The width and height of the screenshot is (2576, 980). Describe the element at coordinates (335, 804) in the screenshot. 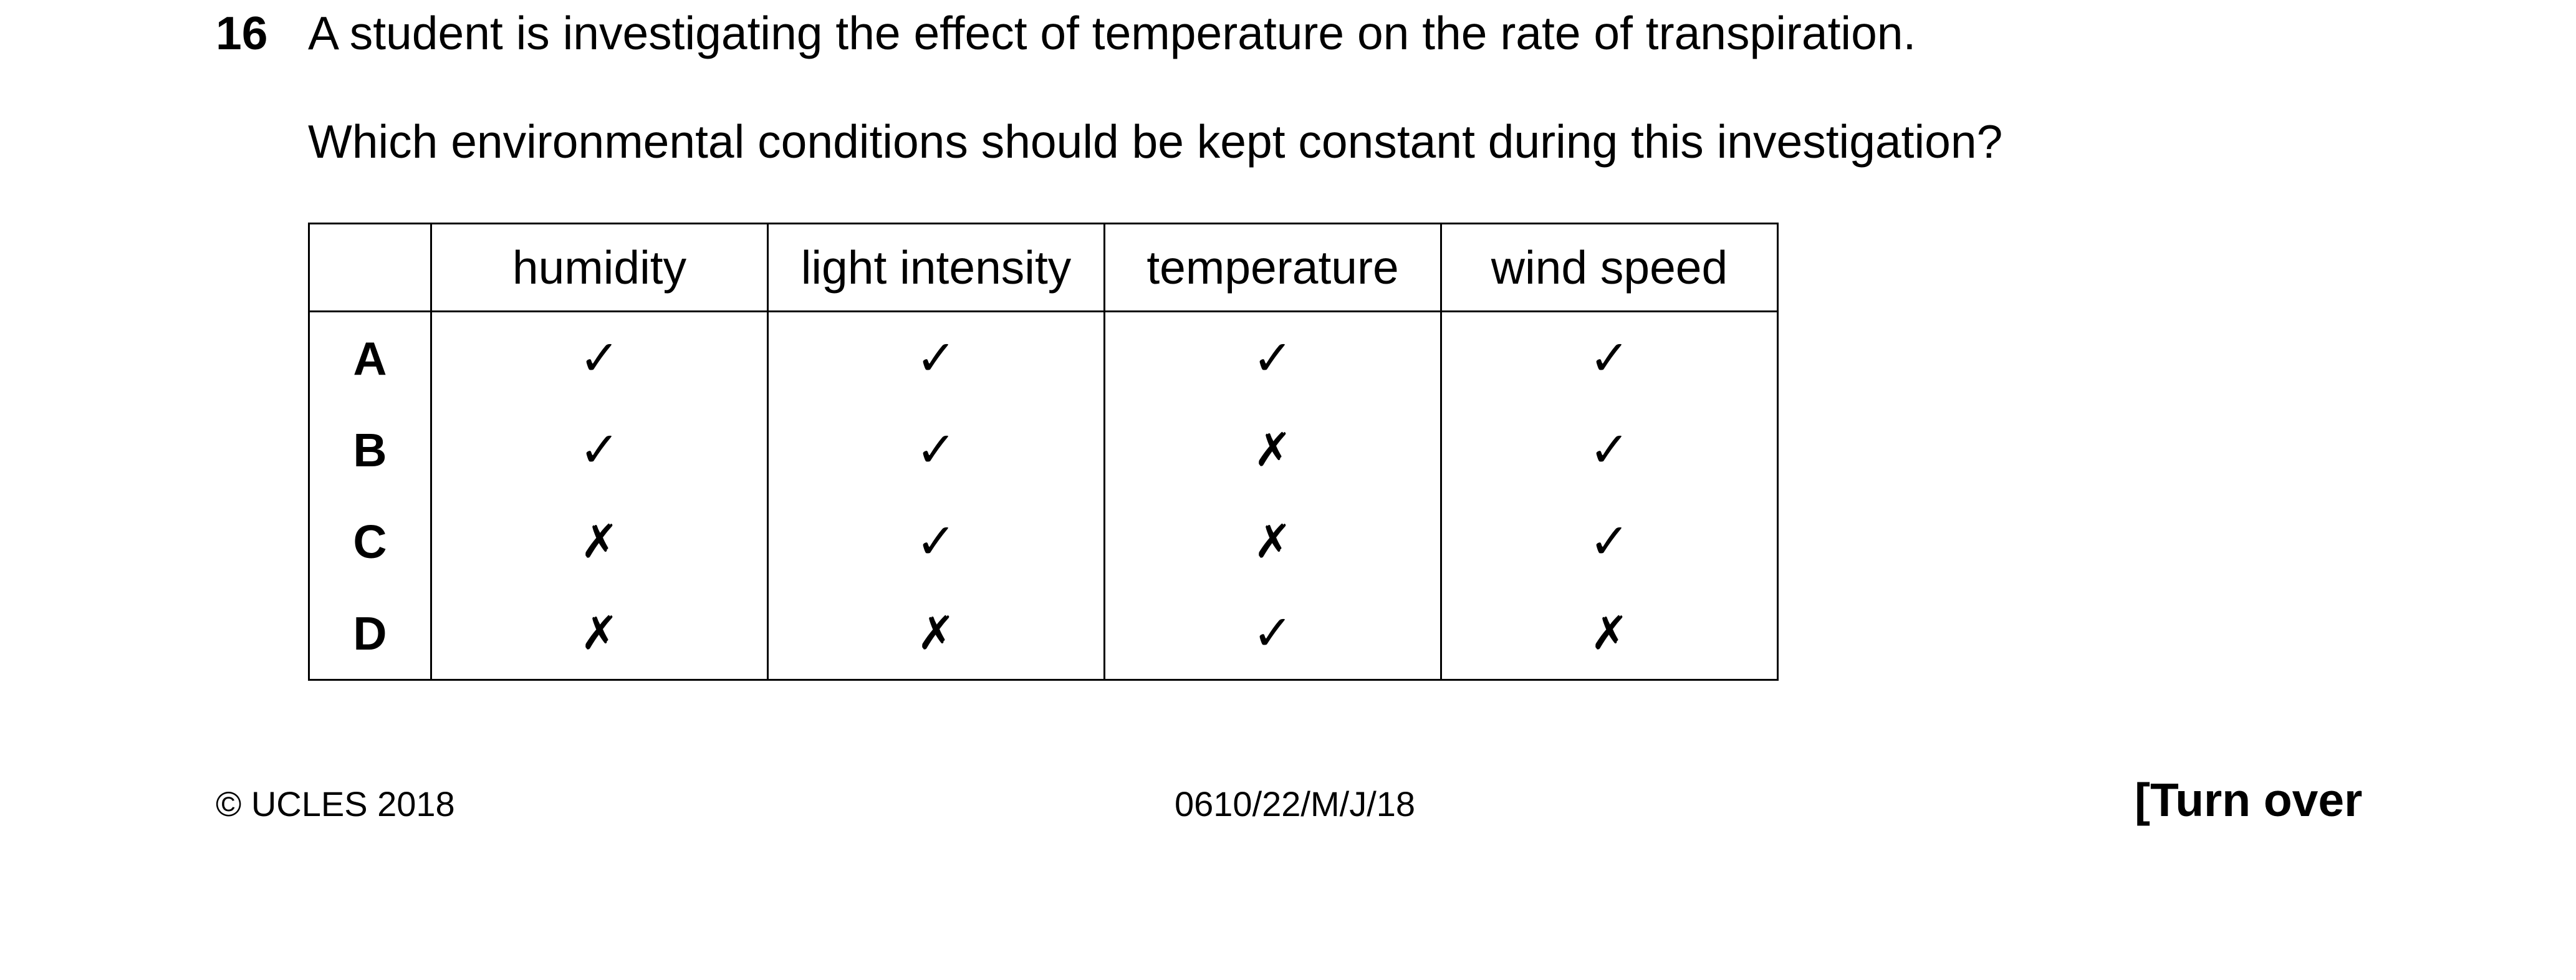

I see `copyright-text: © UCLES 2018` at that location.